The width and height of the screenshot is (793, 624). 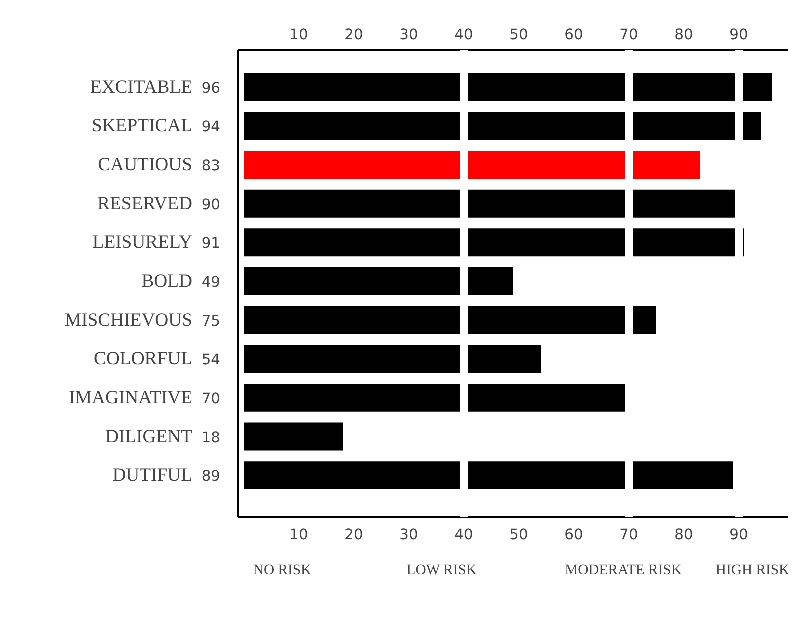 I want to click on x-tick-label: 60, so click(x=574, y=35).